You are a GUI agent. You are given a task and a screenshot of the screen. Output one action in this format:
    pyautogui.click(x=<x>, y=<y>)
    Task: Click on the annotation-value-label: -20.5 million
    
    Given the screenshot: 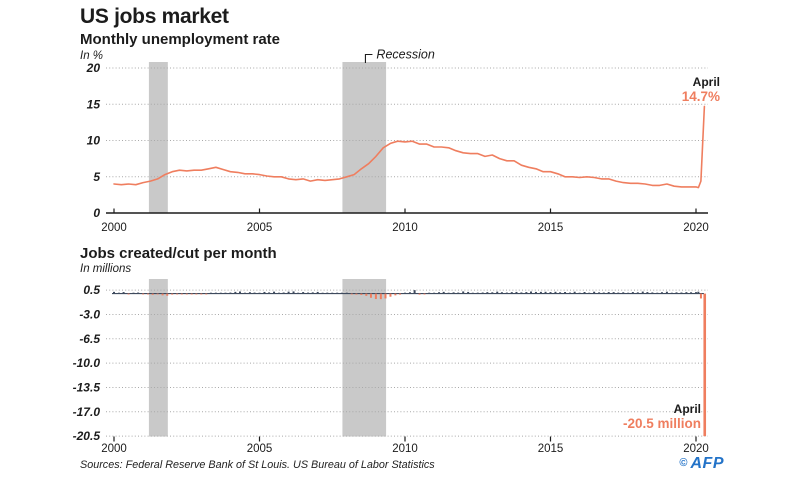 What is the action you would take?
    pyautogui.click(x=661, y=424)
    